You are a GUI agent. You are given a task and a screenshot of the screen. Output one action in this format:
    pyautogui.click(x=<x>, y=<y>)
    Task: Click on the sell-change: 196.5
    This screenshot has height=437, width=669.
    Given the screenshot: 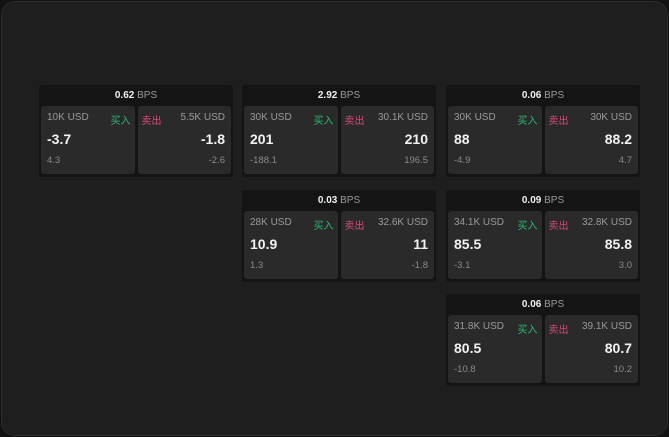 What is the action you would take?
    pyautogui.click(x=416, y=160)
    